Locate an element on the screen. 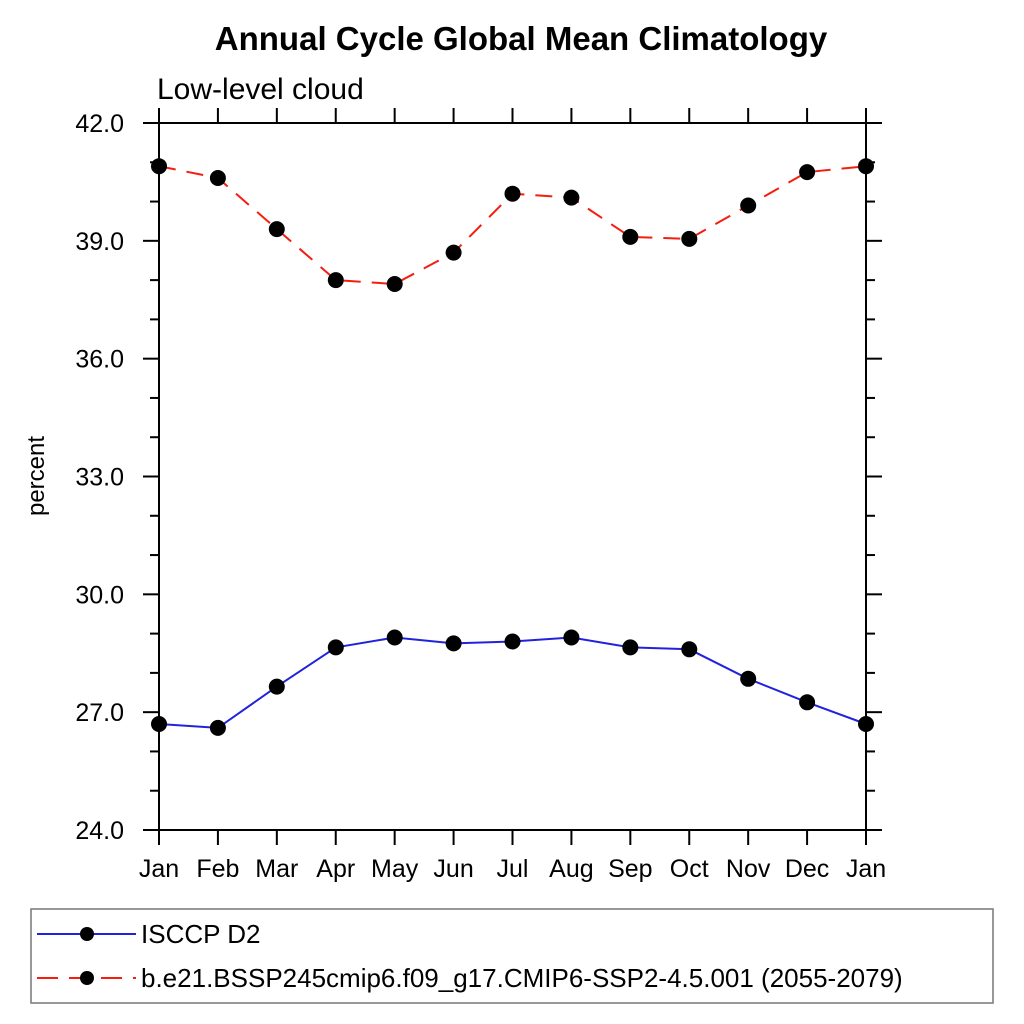  x-tick-label: Nov is located at coordinates (748, 869).